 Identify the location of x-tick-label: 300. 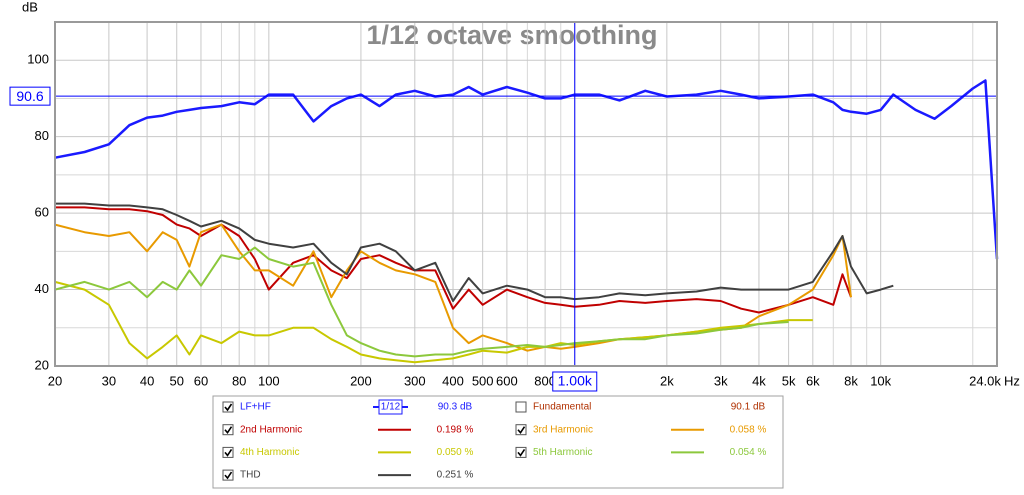
(415, 380).